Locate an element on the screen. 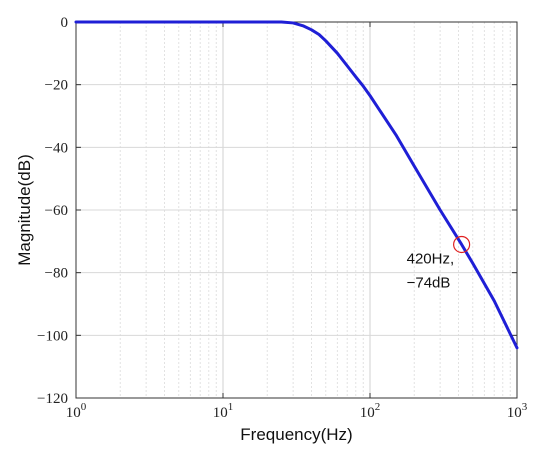 Image resolution: width=550 pixels, height=457 pixels. x-tick-label: 10⁰ is located at coordinates (76, 411).